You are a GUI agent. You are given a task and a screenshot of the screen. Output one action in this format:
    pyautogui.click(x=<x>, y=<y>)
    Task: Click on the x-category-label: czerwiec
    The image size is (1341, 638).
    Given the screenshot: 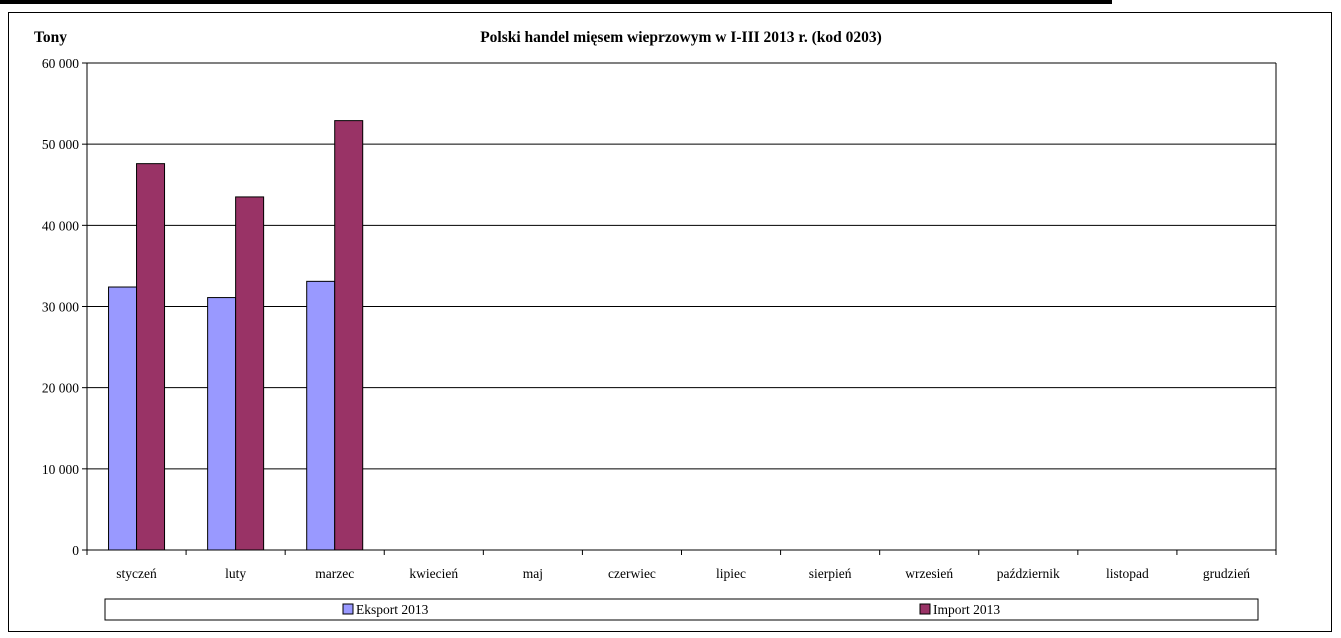 What is the action you would take?
    pyautogui.click(x=632, y=573)
    